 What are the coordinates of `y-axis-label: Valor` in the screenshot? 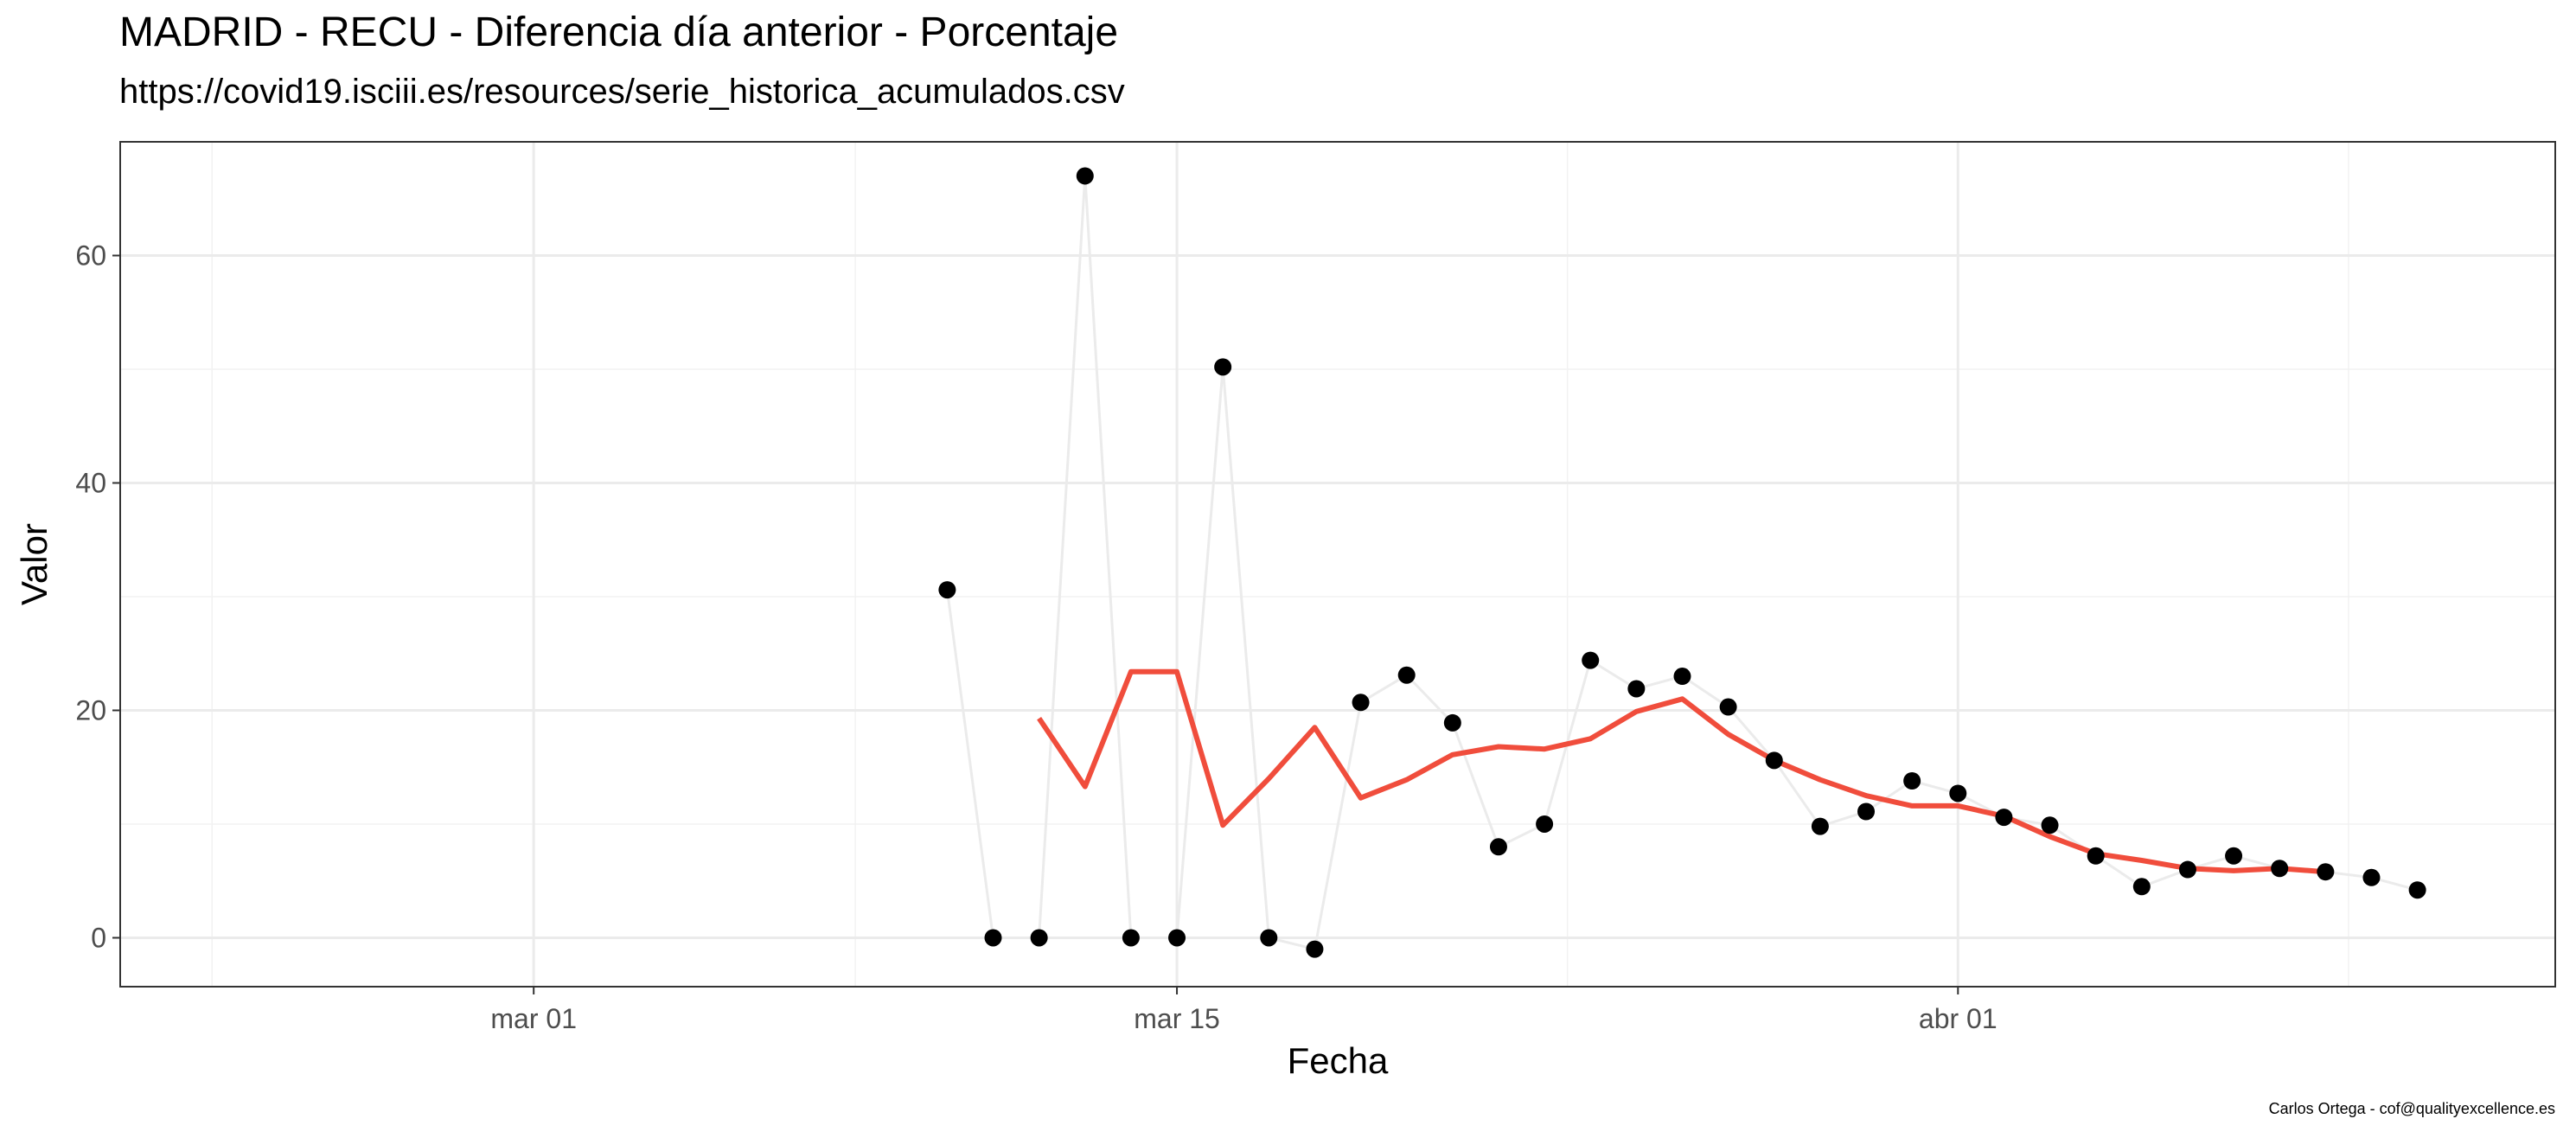 It's located at (34, 564).